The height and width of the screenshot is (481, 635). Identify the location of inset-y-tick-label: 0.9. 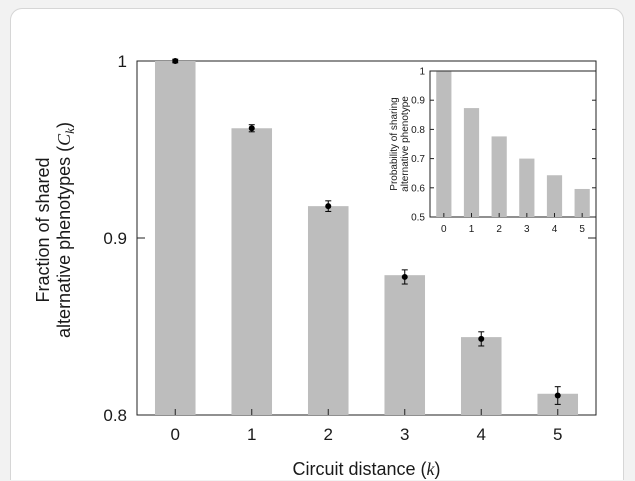
(418, 101).